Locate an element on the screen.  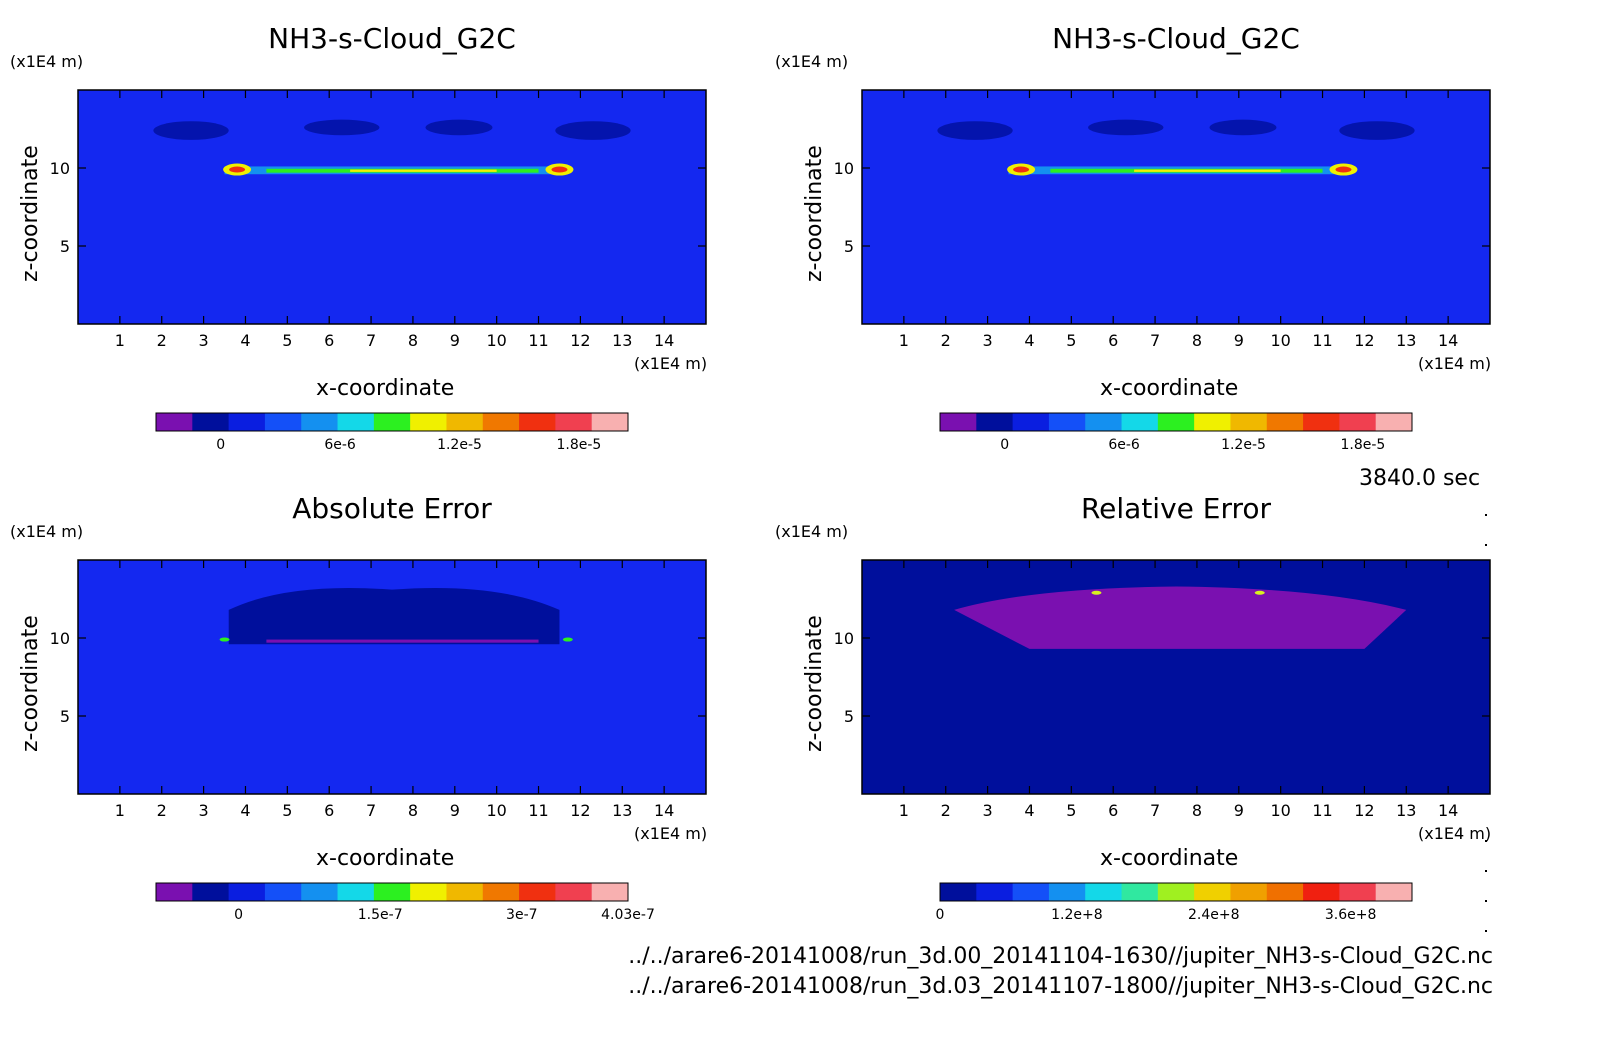
colorbar-label: 2.4e+8 is located at coordinates (1214, 915).